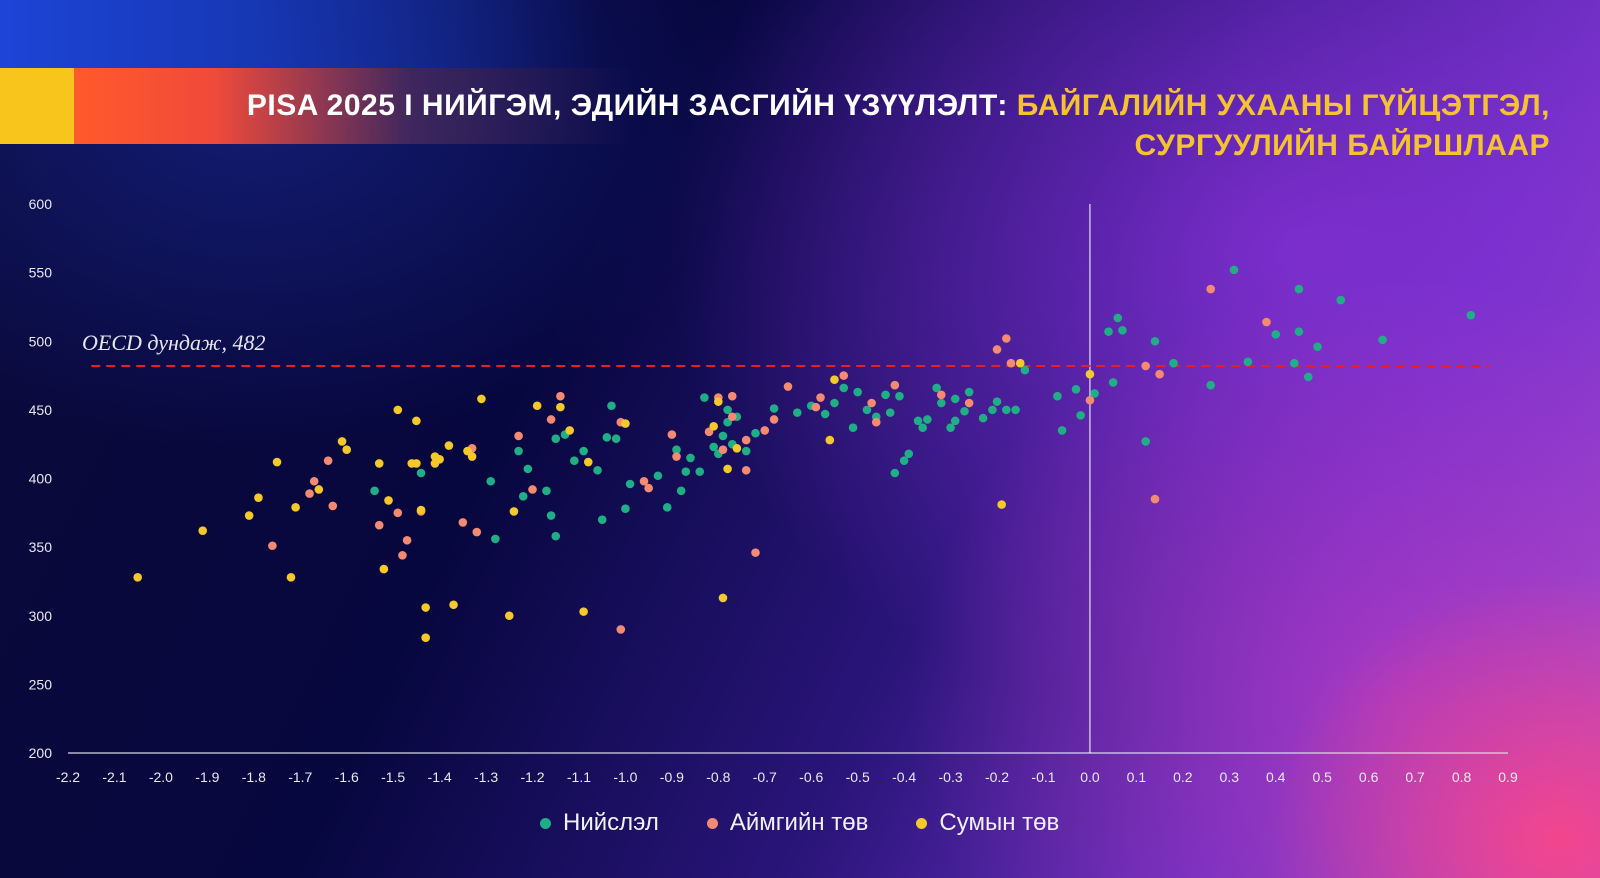 The image size is (1600, 878). Describe the element at coordinates (114, 777) in the screenshot. I see `x-tick-label: -2.1` at that location.